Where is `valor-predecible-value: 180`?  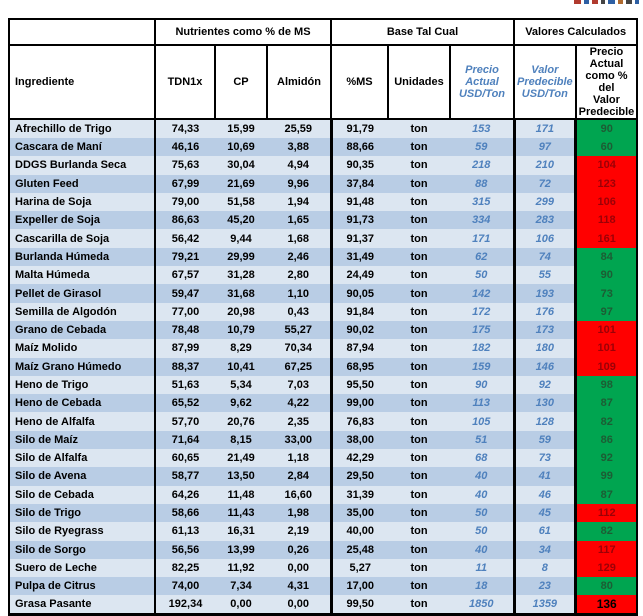 valor-predecible-value: 180 is located at coordinates (546, 348).